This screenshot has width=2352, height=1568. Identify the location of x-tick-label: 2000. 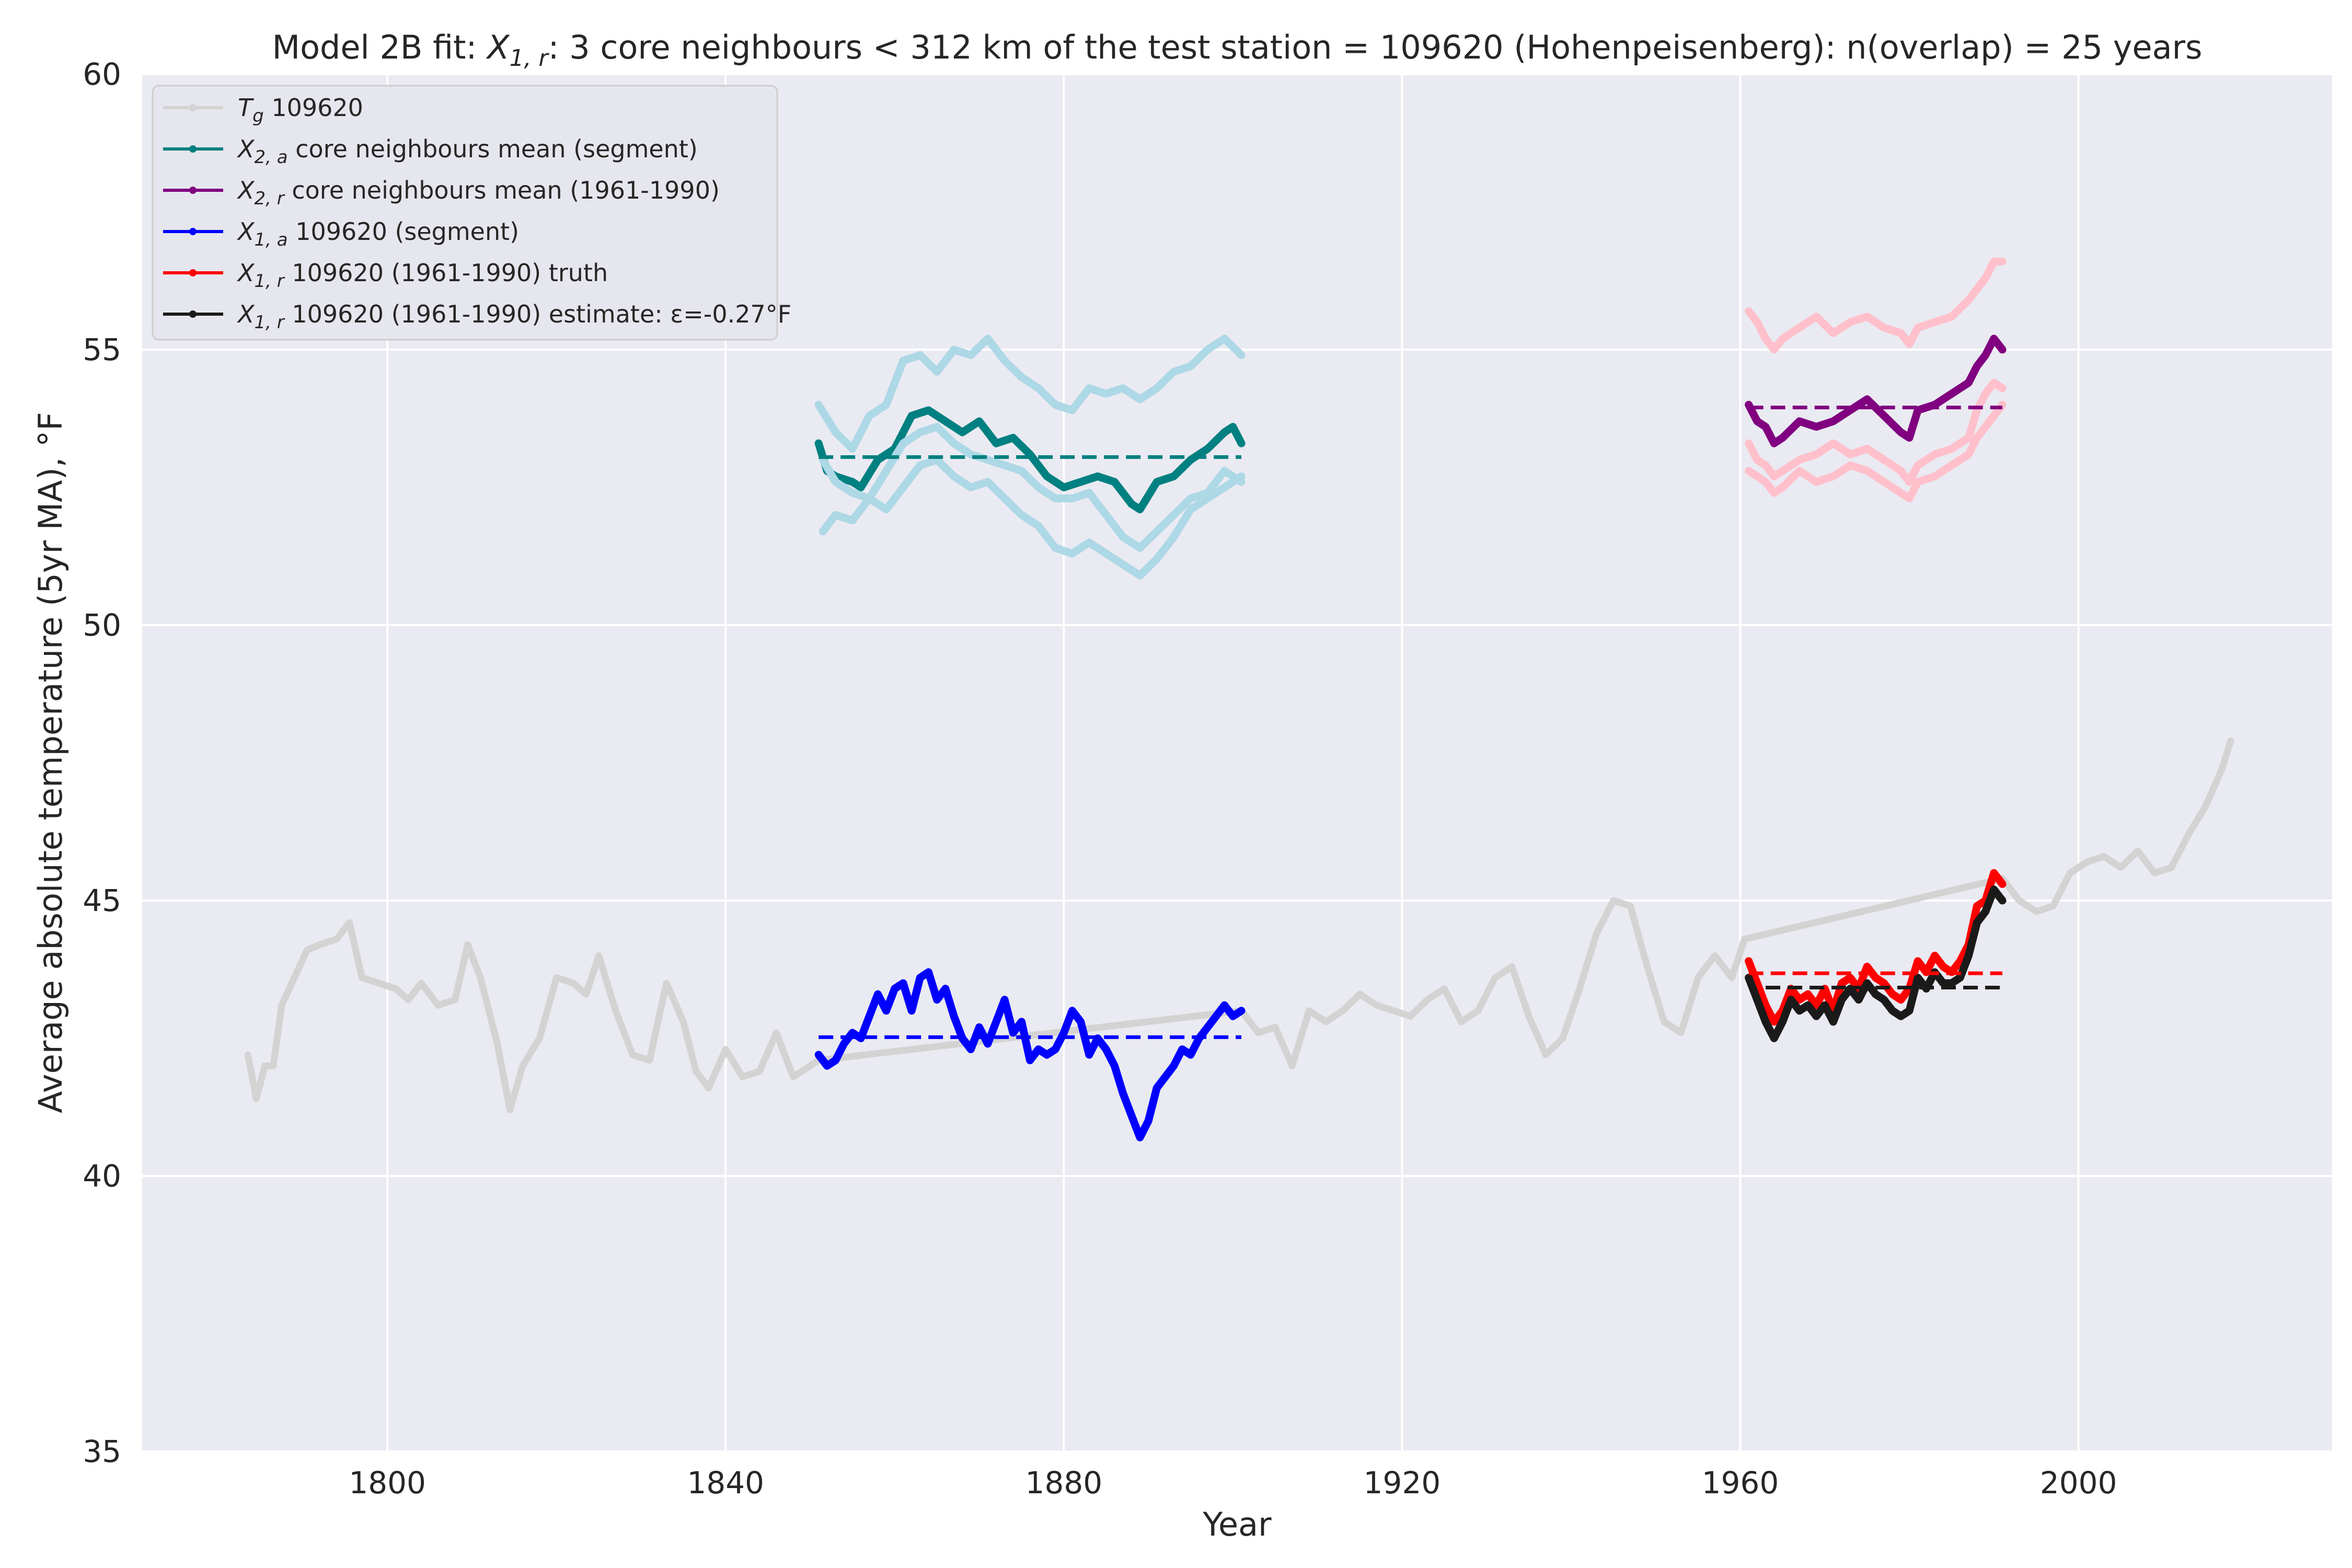
(2078, 1483).